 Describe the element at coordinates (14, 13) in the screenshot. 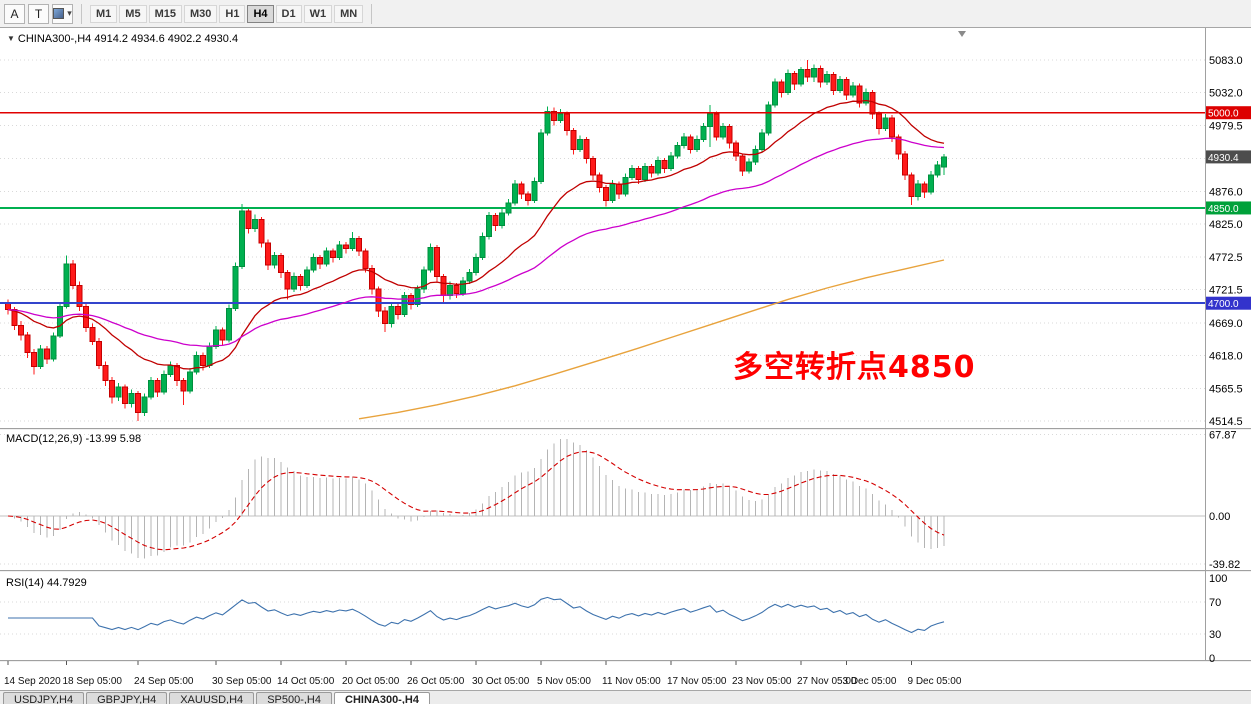

I see `annotations-tool-button: A` at that location.